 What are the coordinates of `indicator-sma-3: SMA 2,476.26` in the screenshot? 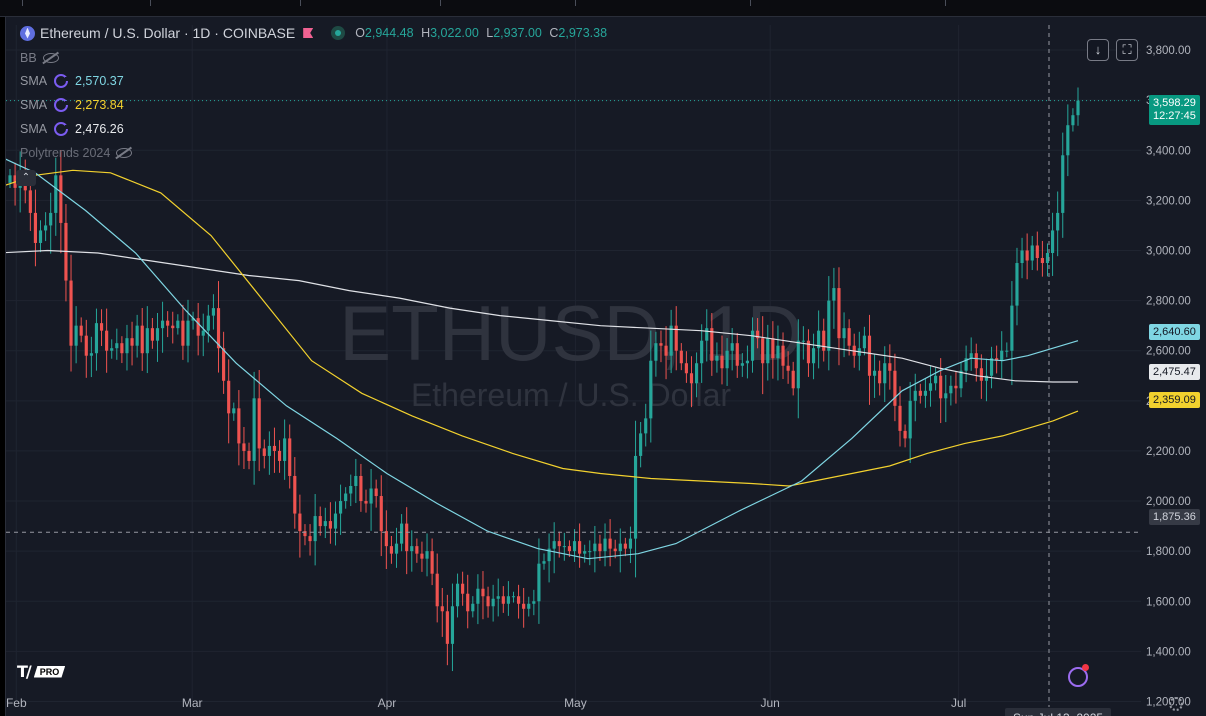 It's located at (72, 129).